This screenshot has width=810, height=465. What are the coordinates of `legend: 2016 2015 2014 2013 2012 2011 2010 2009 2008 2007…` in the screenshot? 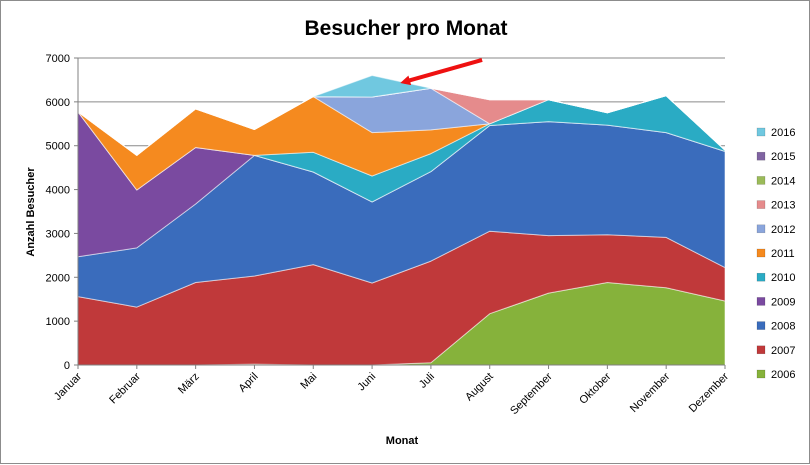 It's located at (775, 254).